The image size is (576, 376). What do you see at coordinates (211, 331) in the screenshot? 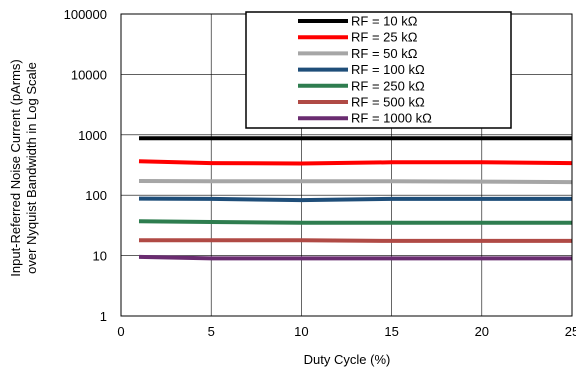
I see `x-tick-label: 5` at bounding box center [211, 331].